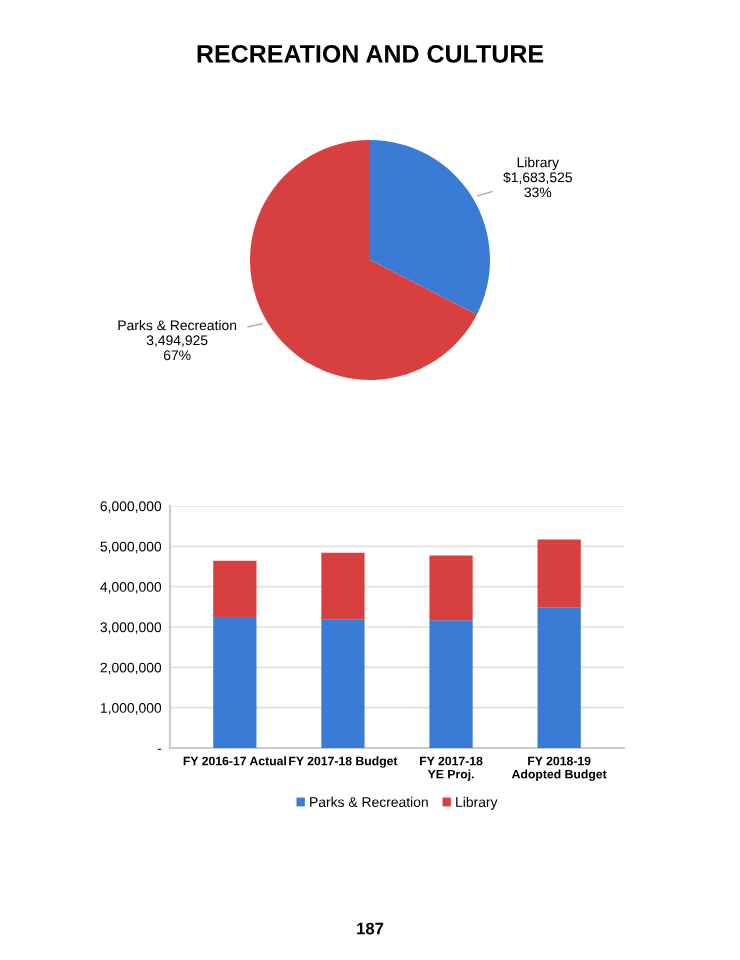  What do you see at coordinates (370, 928) in the screenshot?
I see `text: 187` at bounding box center [370, 928].